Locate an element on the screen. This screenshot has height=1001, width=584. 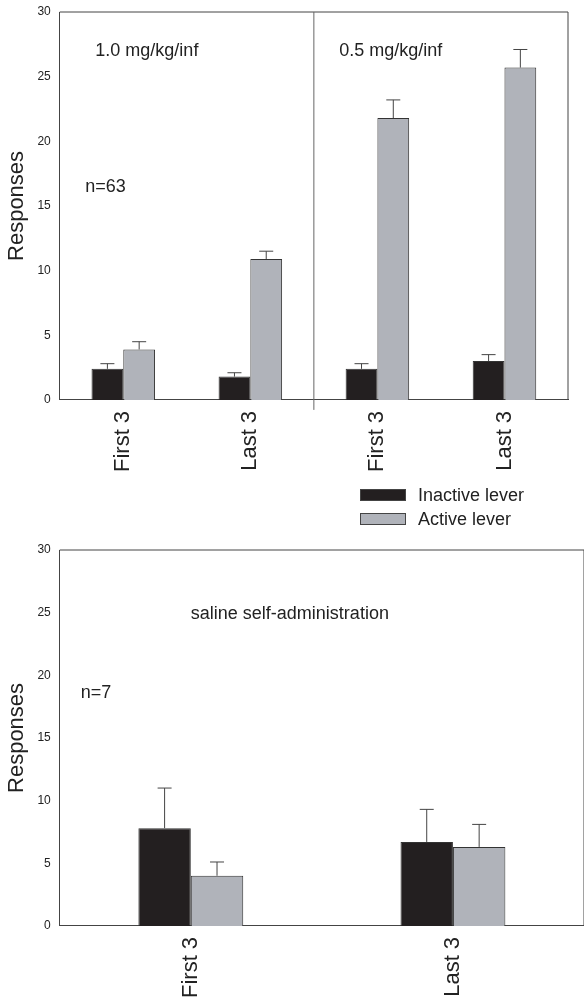
annotation: 1.0 mg/kg/inf is located at coordinates (147, 49).